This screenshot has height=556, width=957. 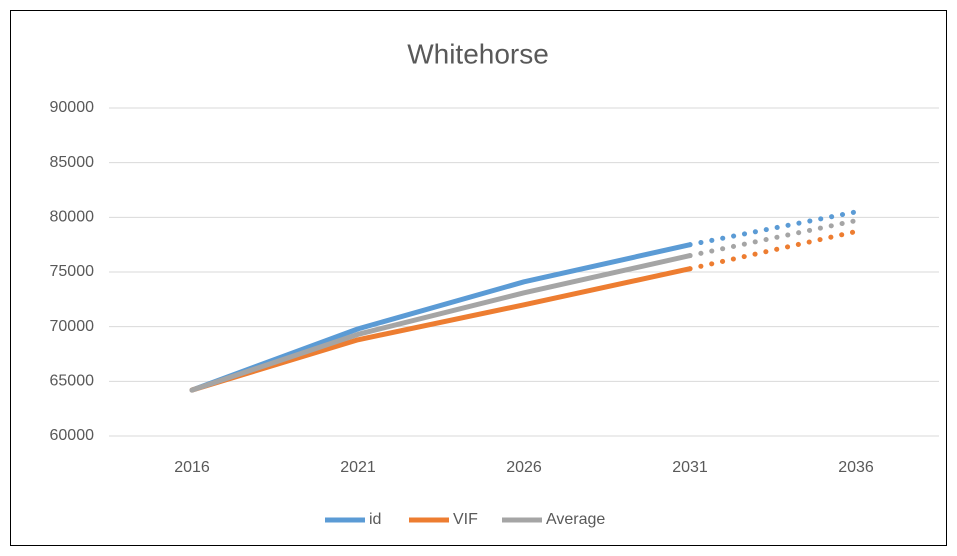 I want to click on chart-title: Whitehorse, so click(x=478, y=53).